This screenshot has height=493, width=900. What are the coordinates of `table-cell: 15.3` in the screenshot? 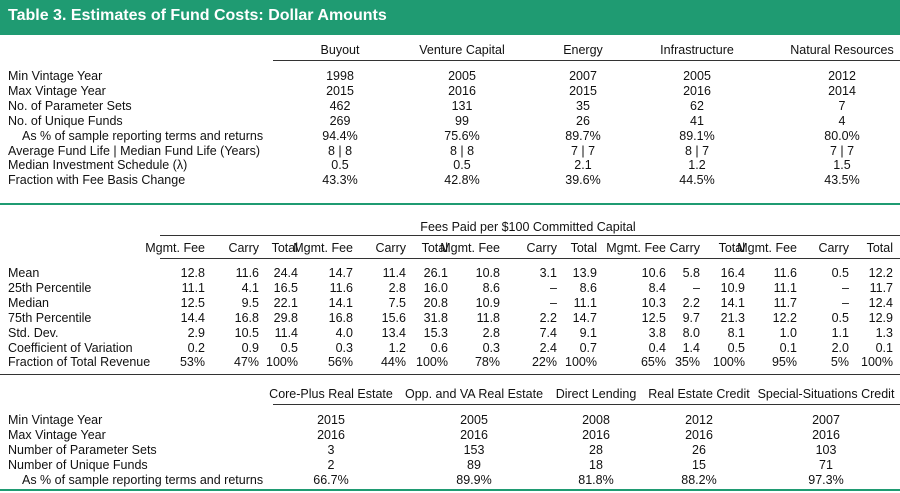 It's located at (435, 332).